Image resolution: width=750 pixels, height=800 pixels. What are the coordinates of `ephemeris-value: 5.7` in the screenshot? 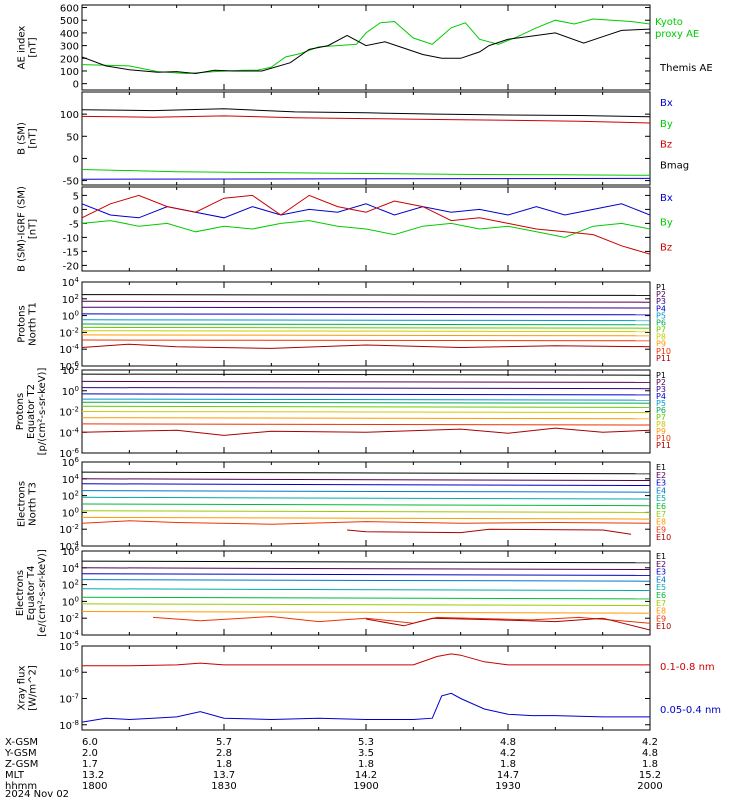 It's located at (224, 742).